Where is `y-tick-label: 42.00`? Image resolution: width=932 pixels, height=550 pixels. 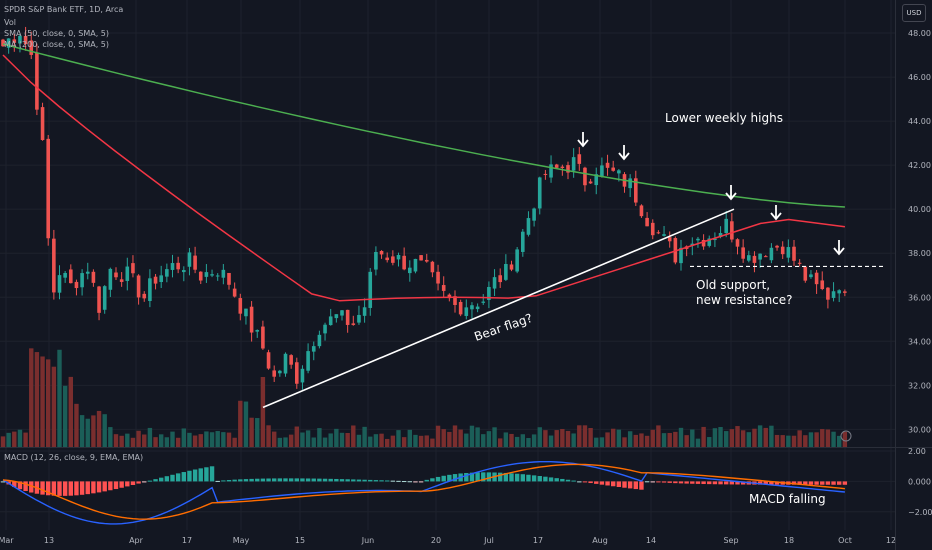
y-tick-label: 42.00 is located at coordinates (919, 165).